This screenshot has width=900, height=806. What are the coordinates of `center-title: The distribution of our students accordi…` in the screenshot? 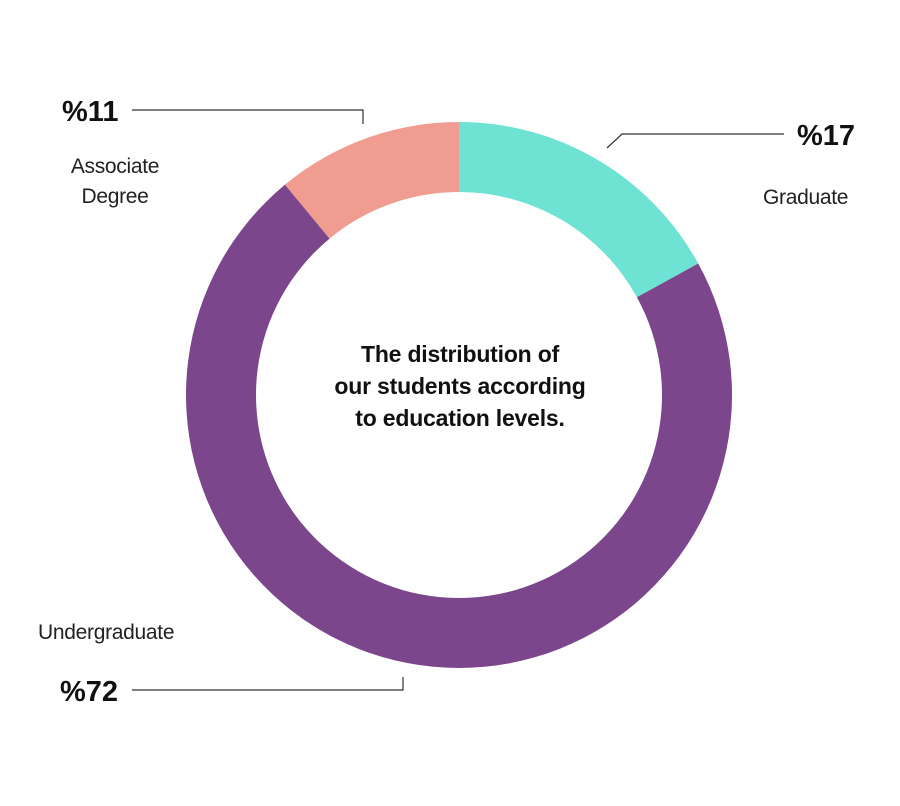 It's located at (460, 386).